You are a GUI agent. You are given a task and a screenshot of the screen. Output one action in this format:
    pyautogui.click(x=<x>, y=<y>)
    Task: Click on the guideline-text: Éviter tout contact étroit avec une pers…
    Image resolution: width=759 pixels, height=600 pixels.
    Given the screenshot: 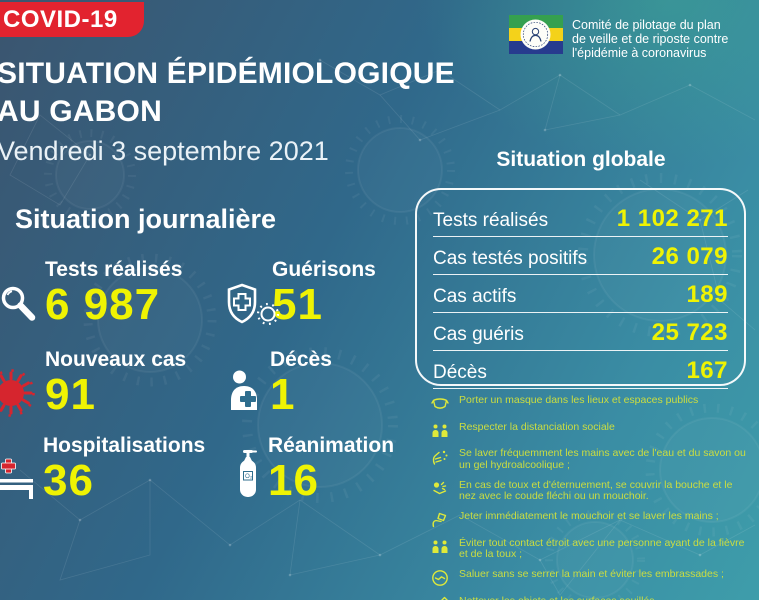 What is the action you would take?
    pyautogui.click(x=602, y=548)
    